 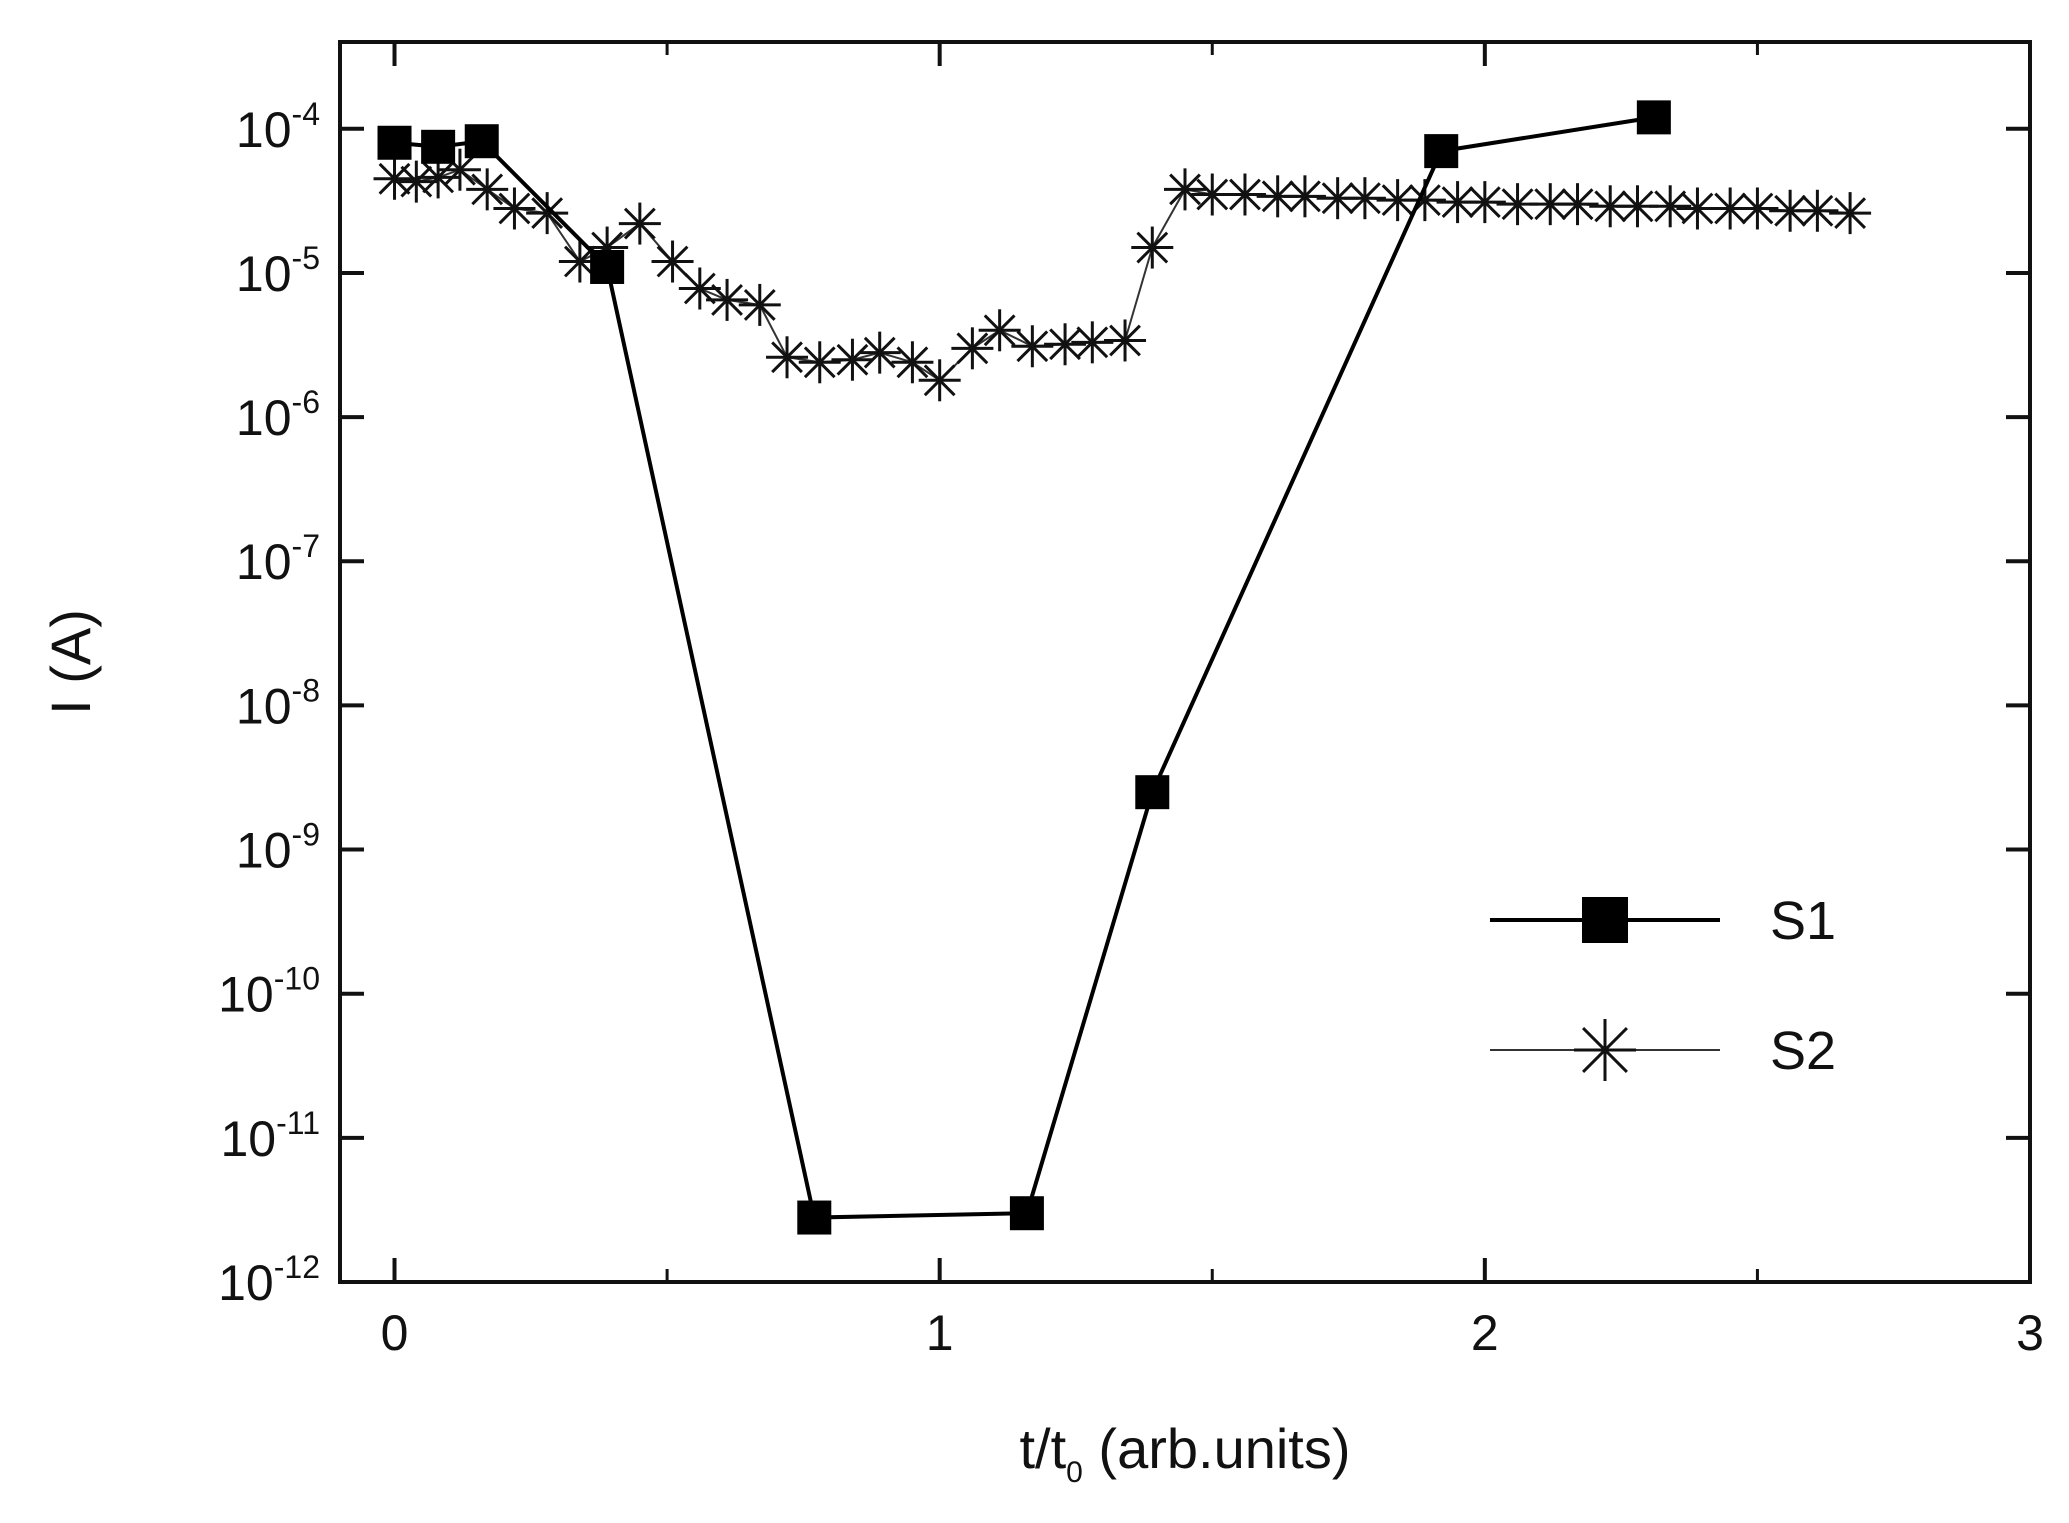 I want to click on x-axis-label: t/t0 (arb.units), so click(x=1184, y=1453).